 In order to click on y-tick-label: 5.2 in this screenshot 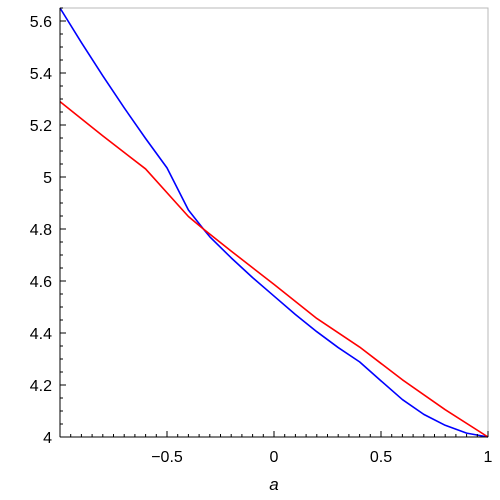, I will do `click(41, 126)`.